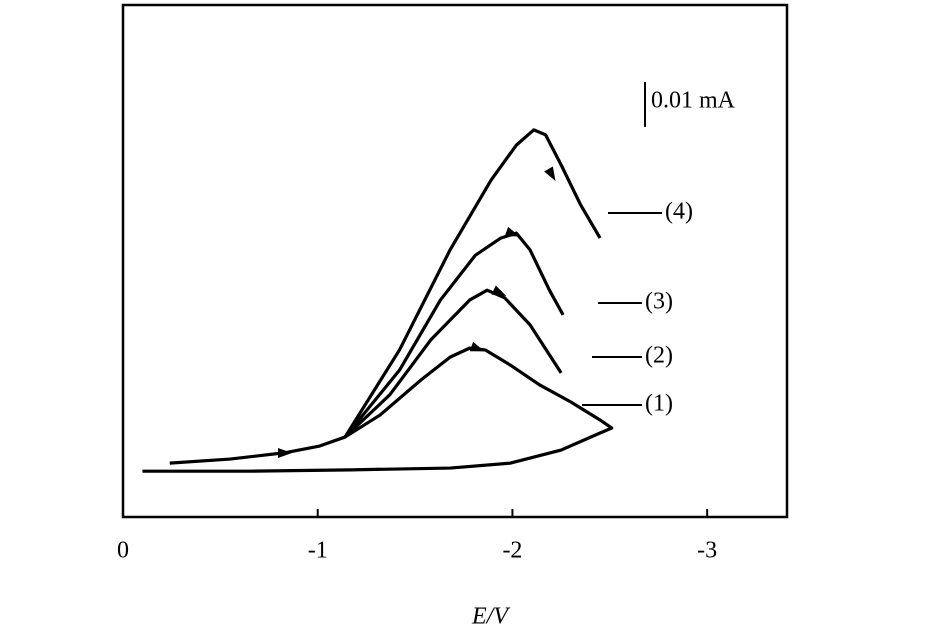  I want to click on x-tick-label: -1, so click(318, 551).